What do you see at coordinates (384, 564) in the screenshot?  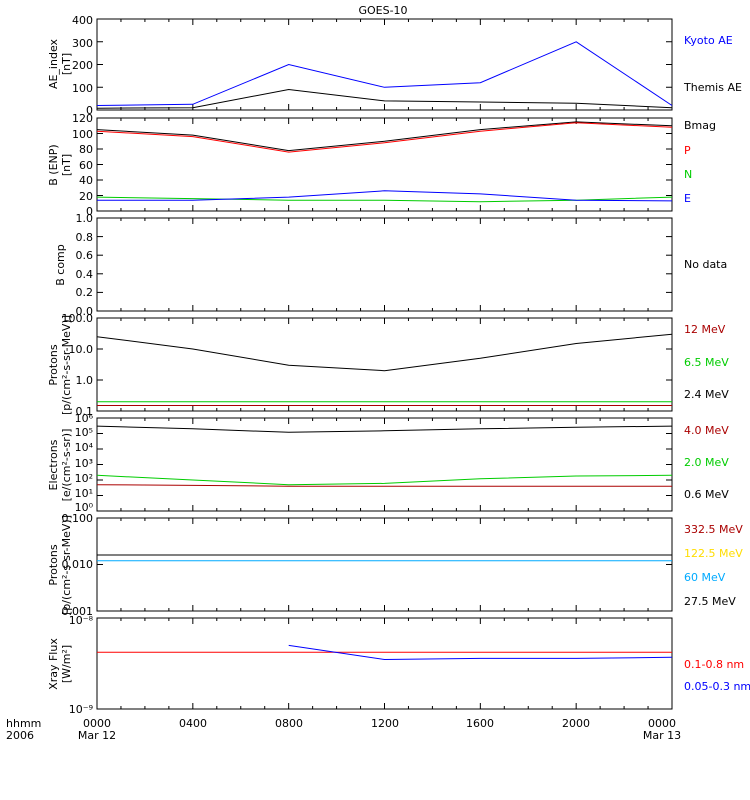 I see `panel-hprotons-frame` at bounding box center [384, 564].